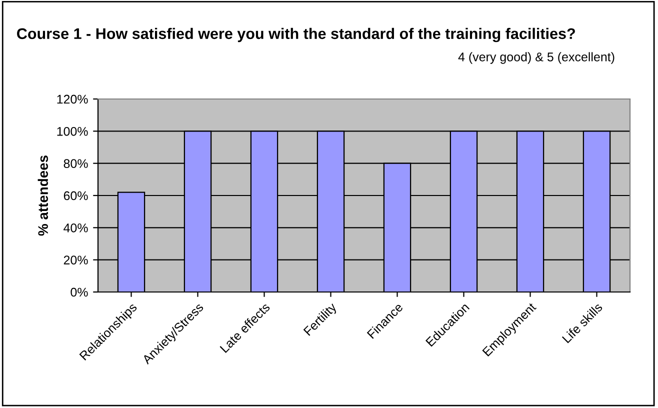 This screenshot has height=408, width=658. I want to click on y-tick-label: 40%, so click(76, 227).